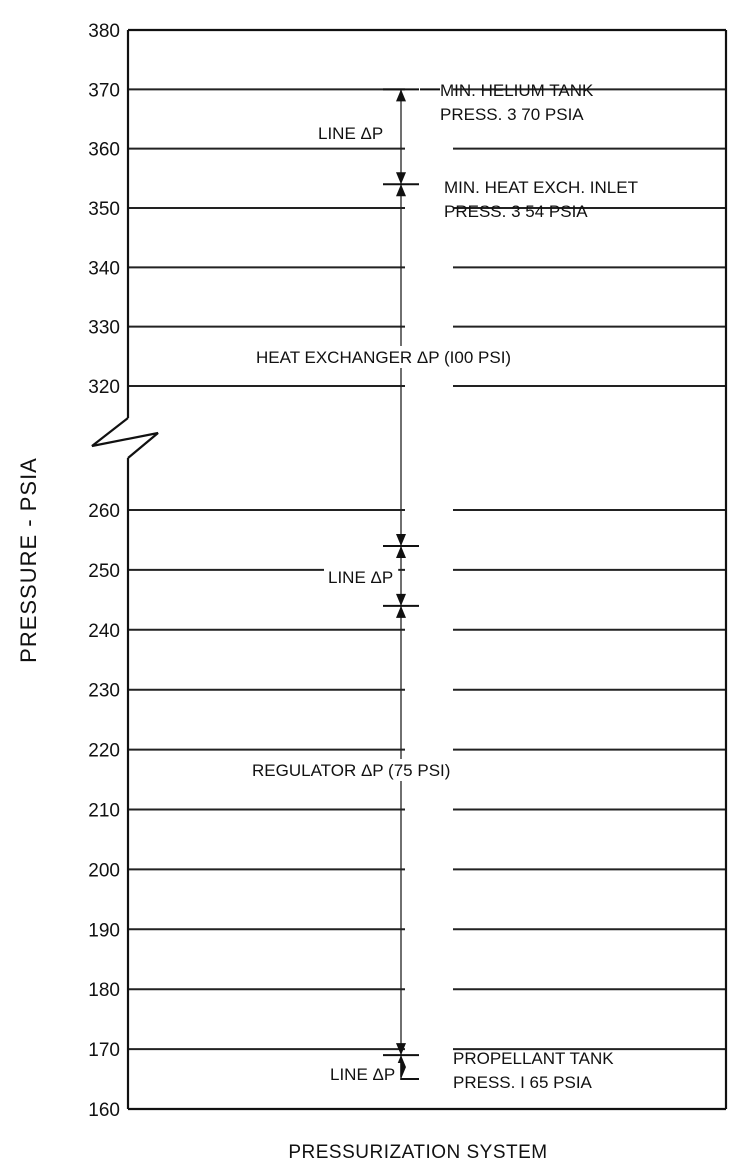 The height and width of the screenshot is (1176, 742). I want to click on y-axis-title: PRESSURE - PSIA, so click(28, 560).